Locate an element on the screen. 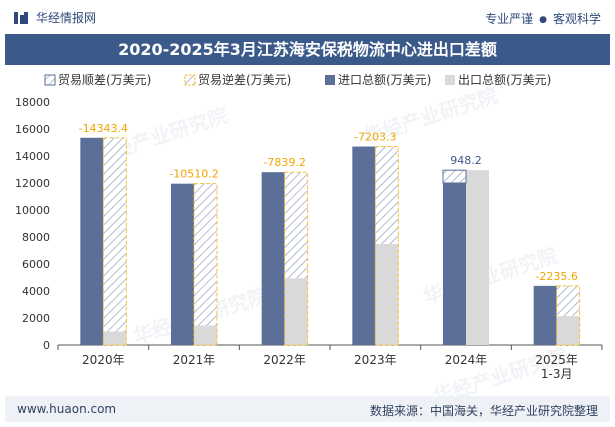 The image size is (615, 427). legend-swatch-deficit is located at coordinates (190, 80).